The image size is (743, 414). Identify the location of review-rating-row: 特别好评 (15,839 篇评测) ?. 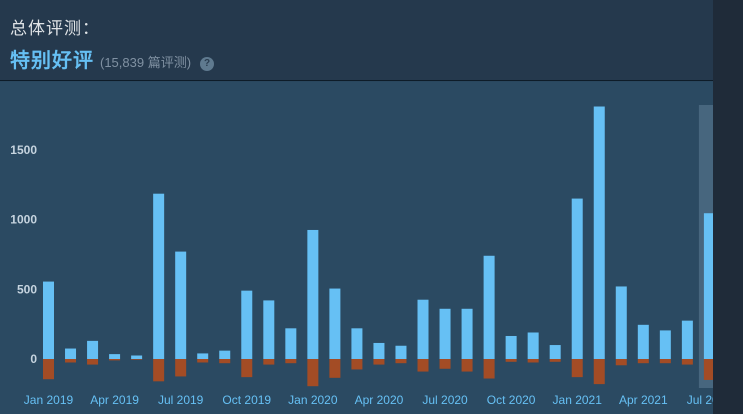
(112, 58).